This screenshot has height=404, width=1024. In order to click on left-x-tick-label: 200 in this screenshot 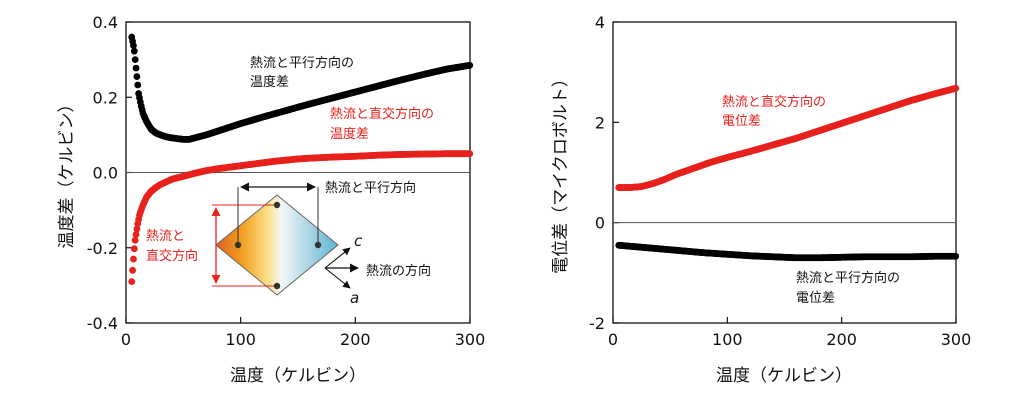, I will do `click(355, 339)`.